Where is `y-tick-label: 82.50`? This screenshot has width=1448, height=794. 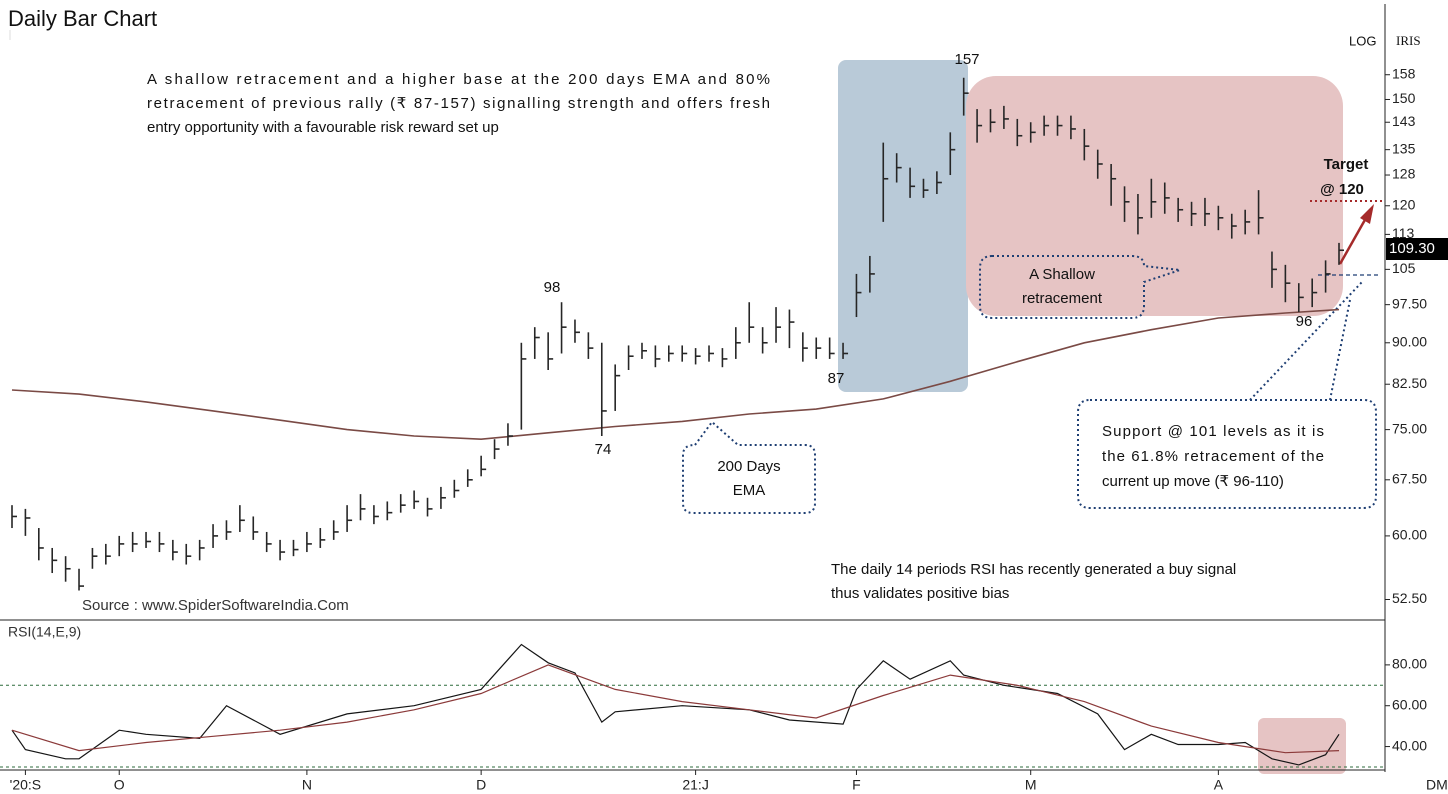
y-tick-label: 82.50 is located at coordinates (1409, 383).